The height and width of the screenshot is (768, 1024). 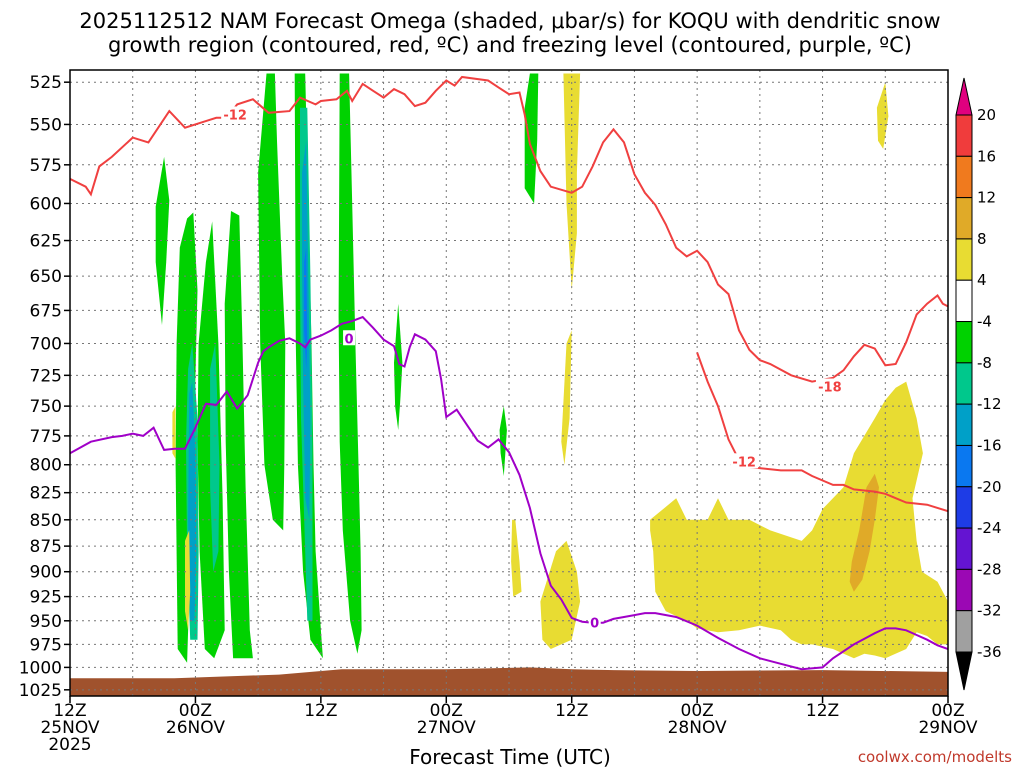 I want to click on contour-label-0: -12, so click(x=235, y=115).